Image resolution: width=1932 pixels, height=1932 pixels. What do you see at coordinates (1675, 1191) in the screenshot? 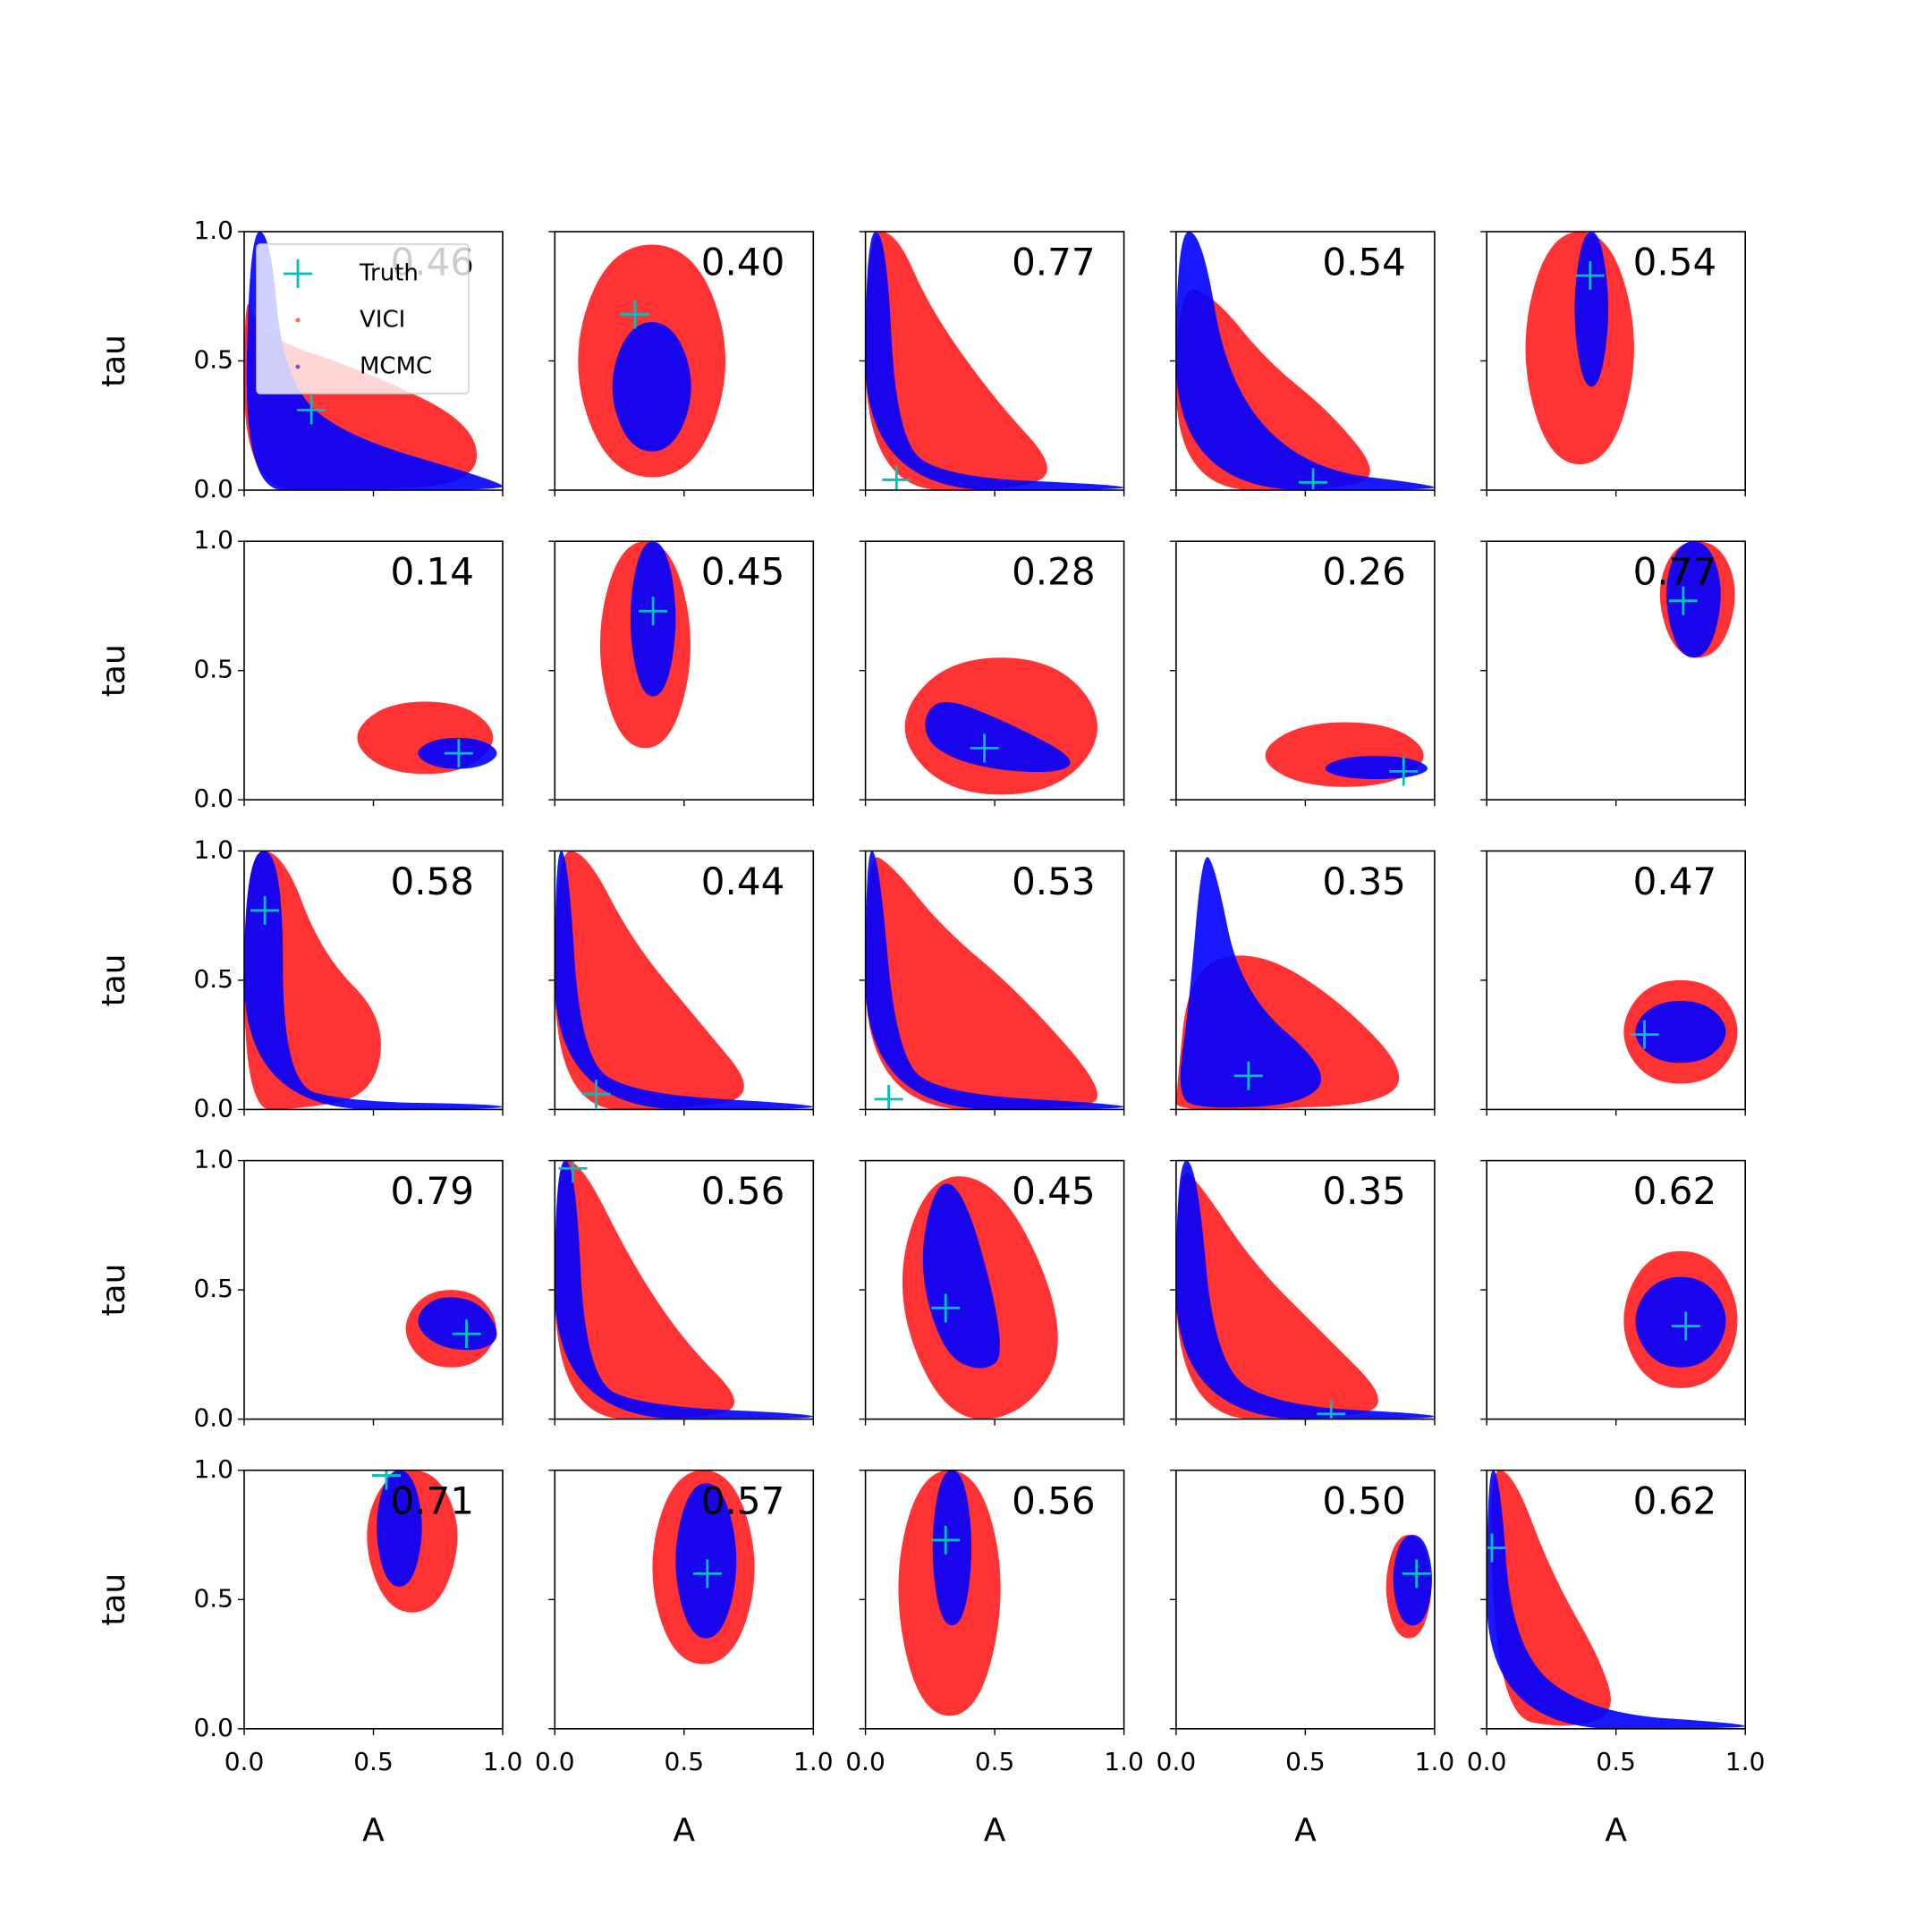
I see `overlap-score: 0.62` at bounding box center [1675, 1191].